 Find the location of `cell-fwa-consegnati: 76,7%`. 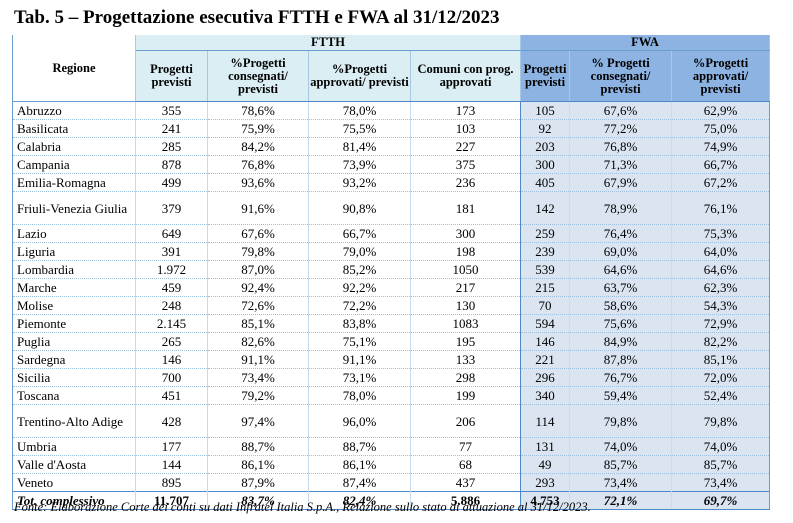

cell-fwa-consegnati: 76,7% is located at coordinates (620, 377).